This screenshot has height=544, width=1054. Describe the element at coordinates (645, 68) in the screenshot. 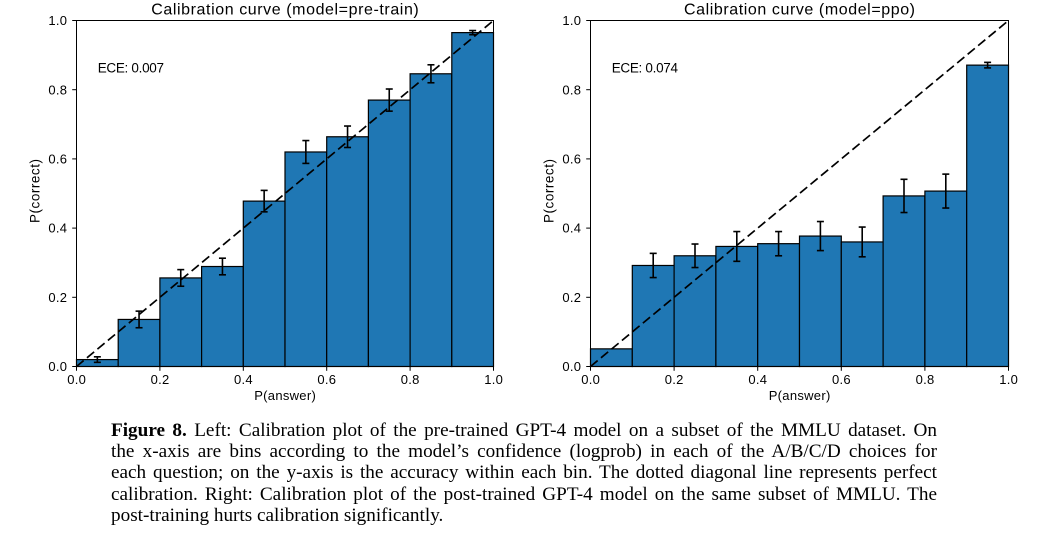

I see `svg-text: ECE: 0.074` at that location.